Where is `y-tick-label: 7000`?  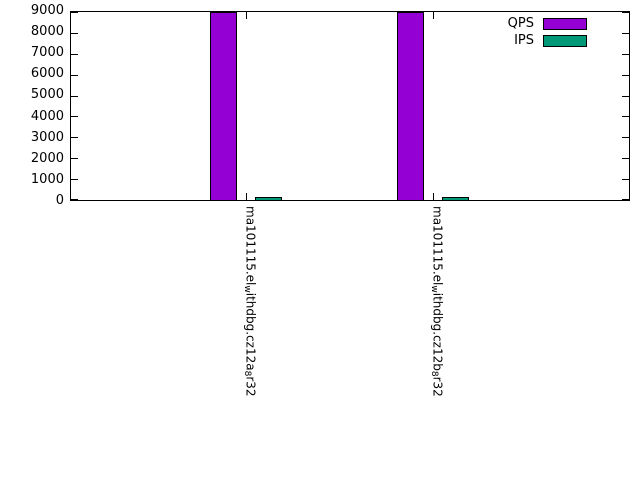 y-tick-label: 7000 is located at coordinates (47, 53).